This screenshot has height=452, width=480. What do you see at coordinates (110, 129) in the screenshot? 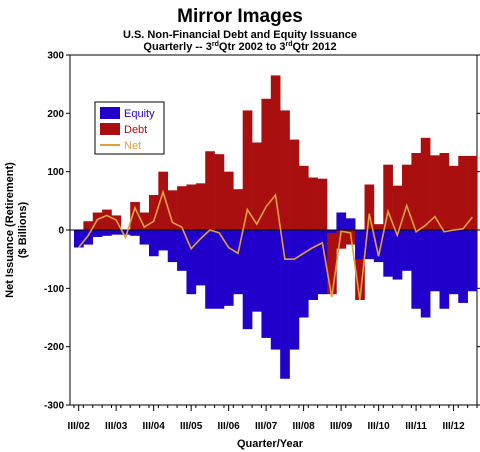
I see `legend-debt-swatch` at bounding box center [110, 129].